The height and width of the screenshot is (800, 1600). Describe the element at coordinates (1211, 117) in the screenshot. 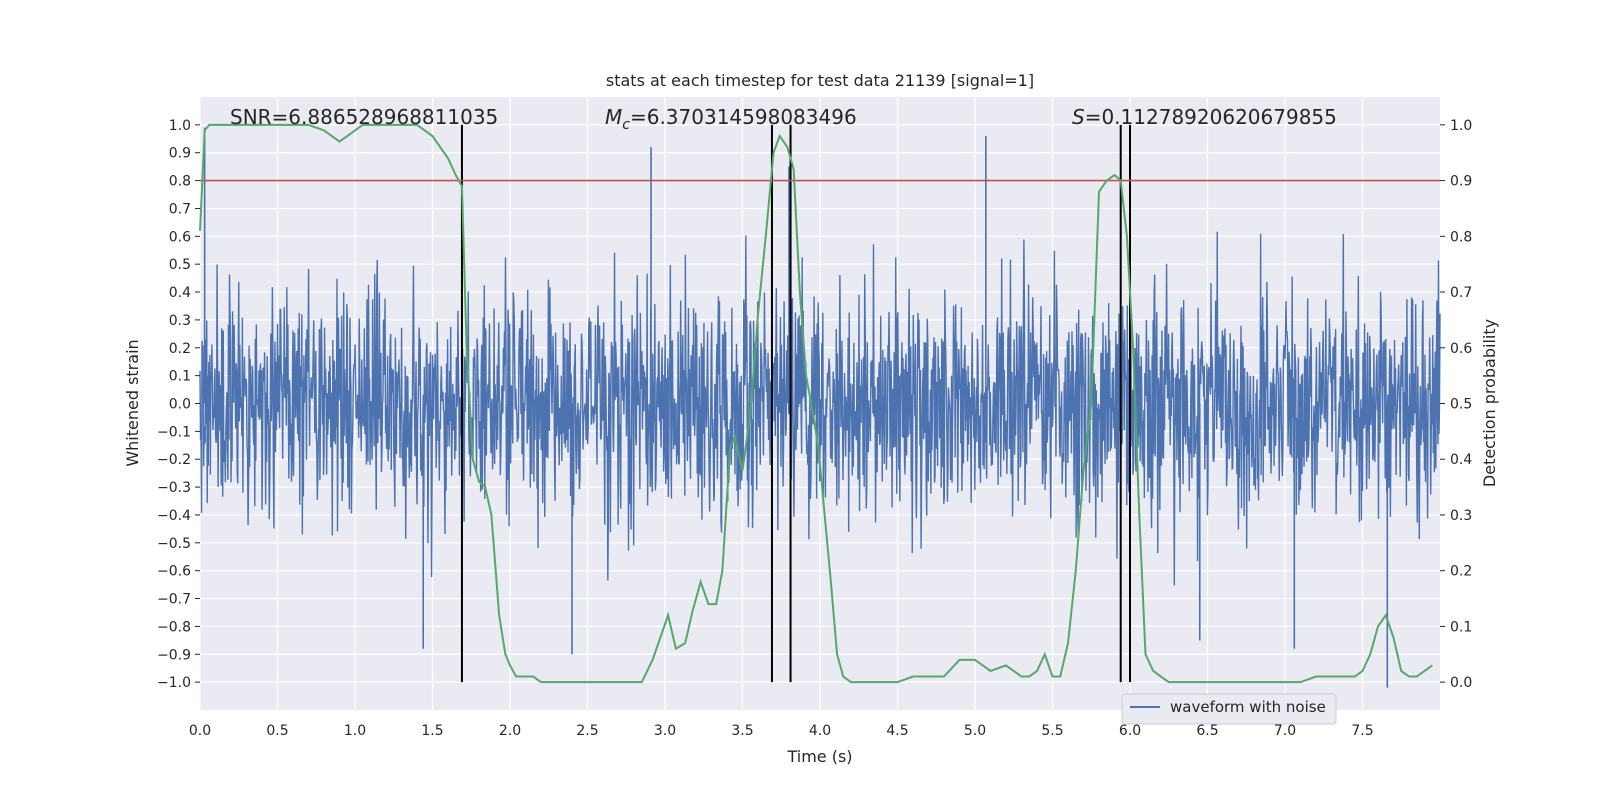

I see `s-value: =0.11278920620679855` at that location.